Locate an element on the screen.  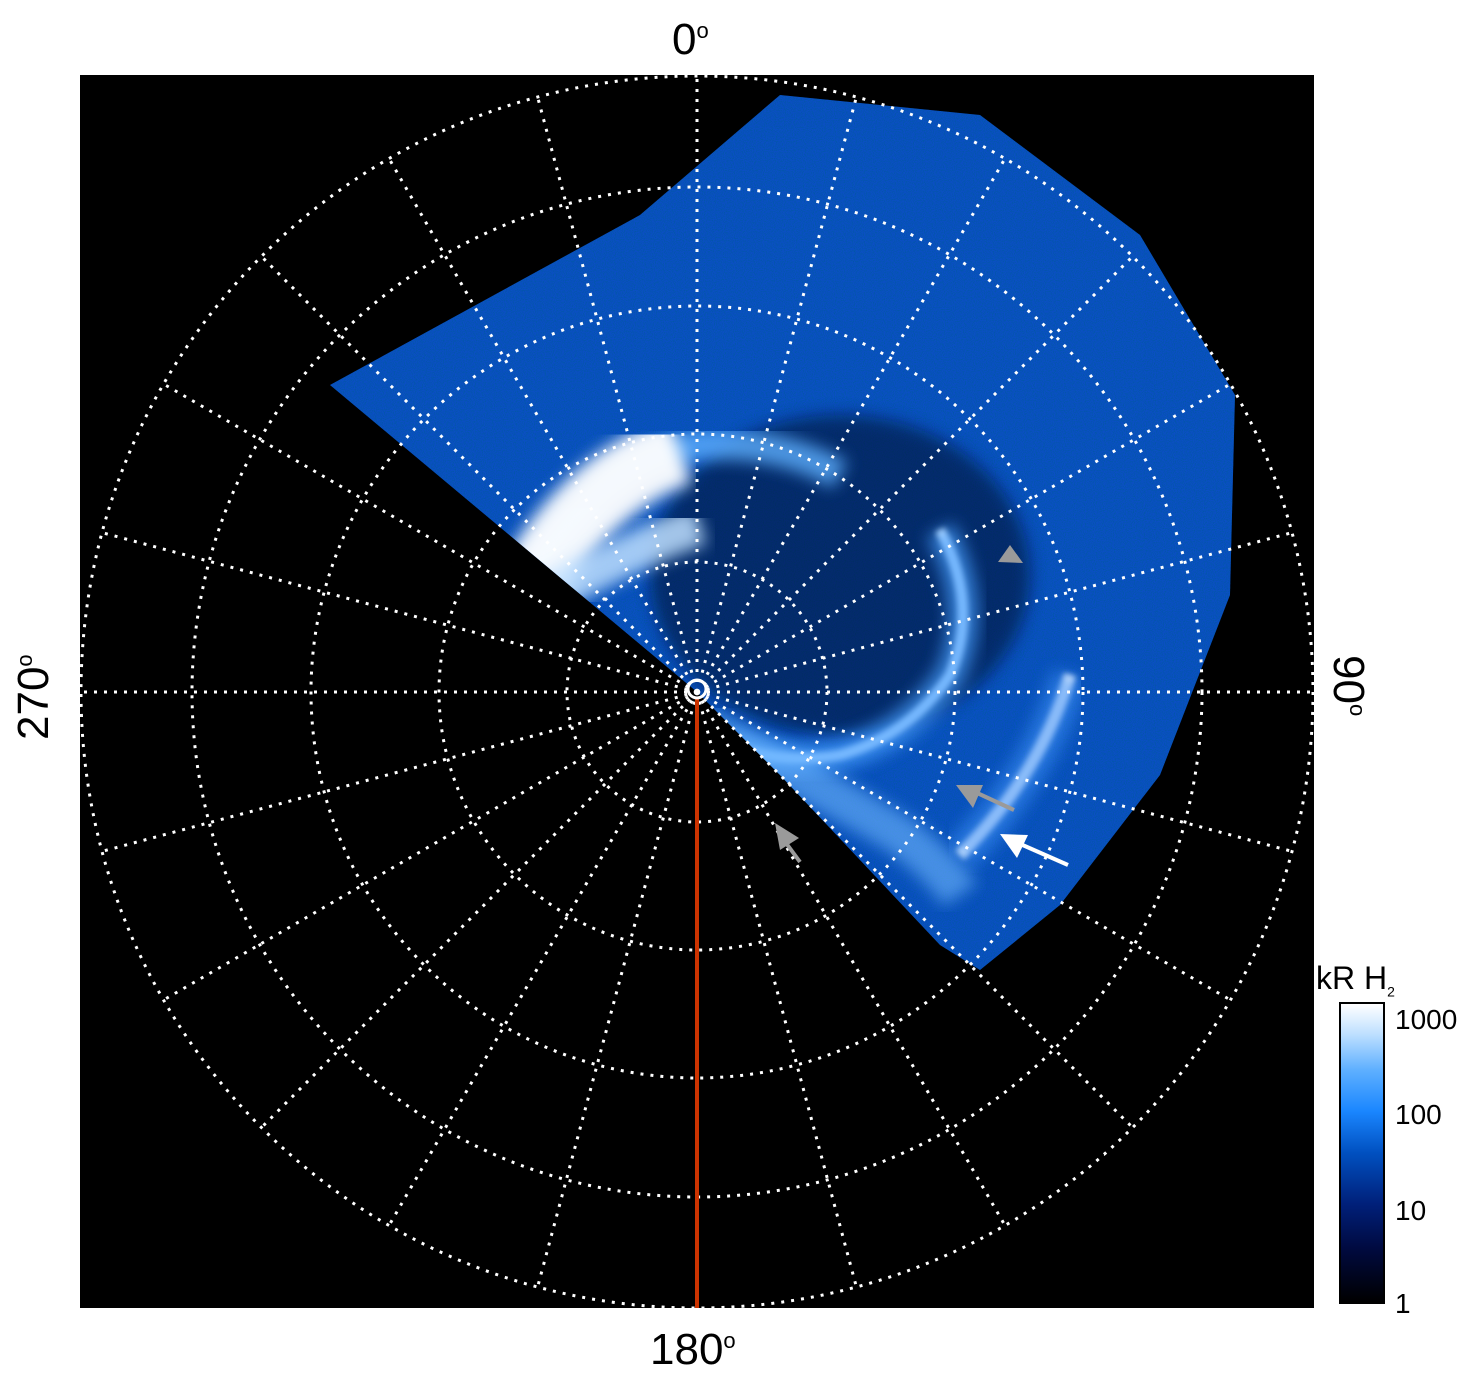
arrow-gray-upper is located at coordinates (1010, 554).